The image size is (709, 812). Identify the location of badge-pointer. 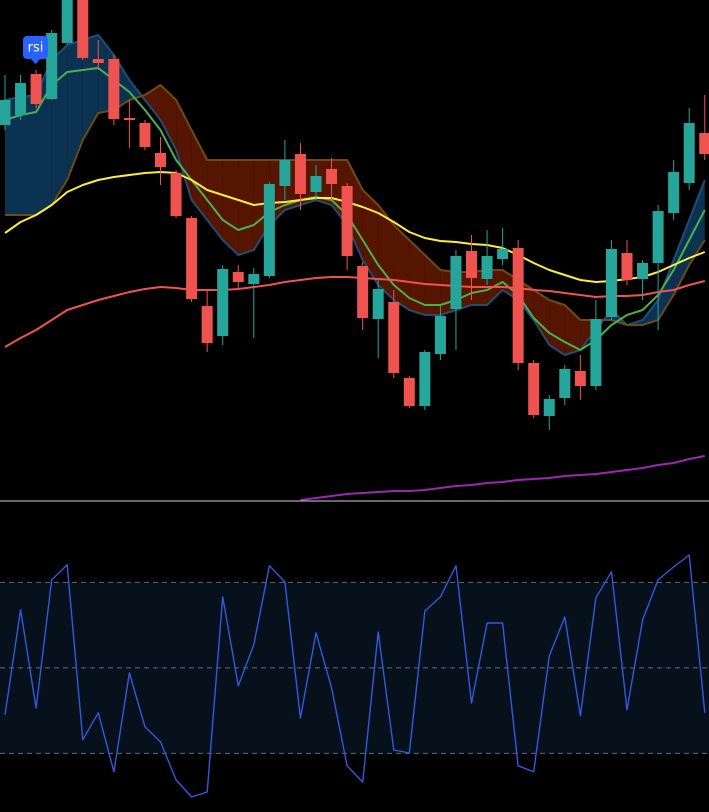
(35, 61).